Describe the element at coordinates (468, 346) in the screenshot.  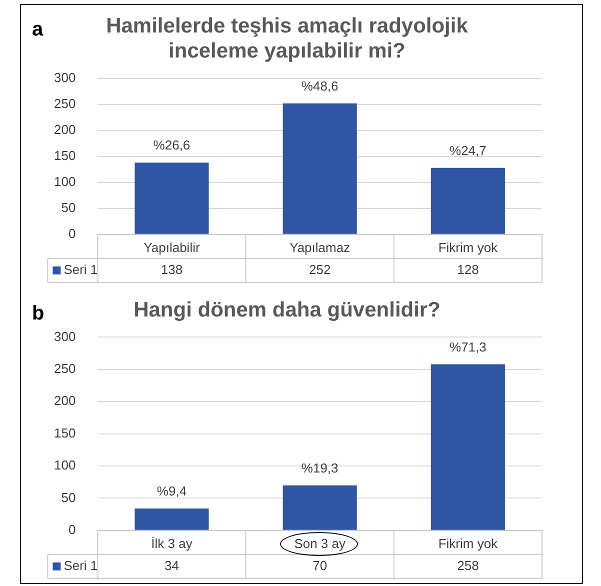
I see `annotation: %71,3` at that location.